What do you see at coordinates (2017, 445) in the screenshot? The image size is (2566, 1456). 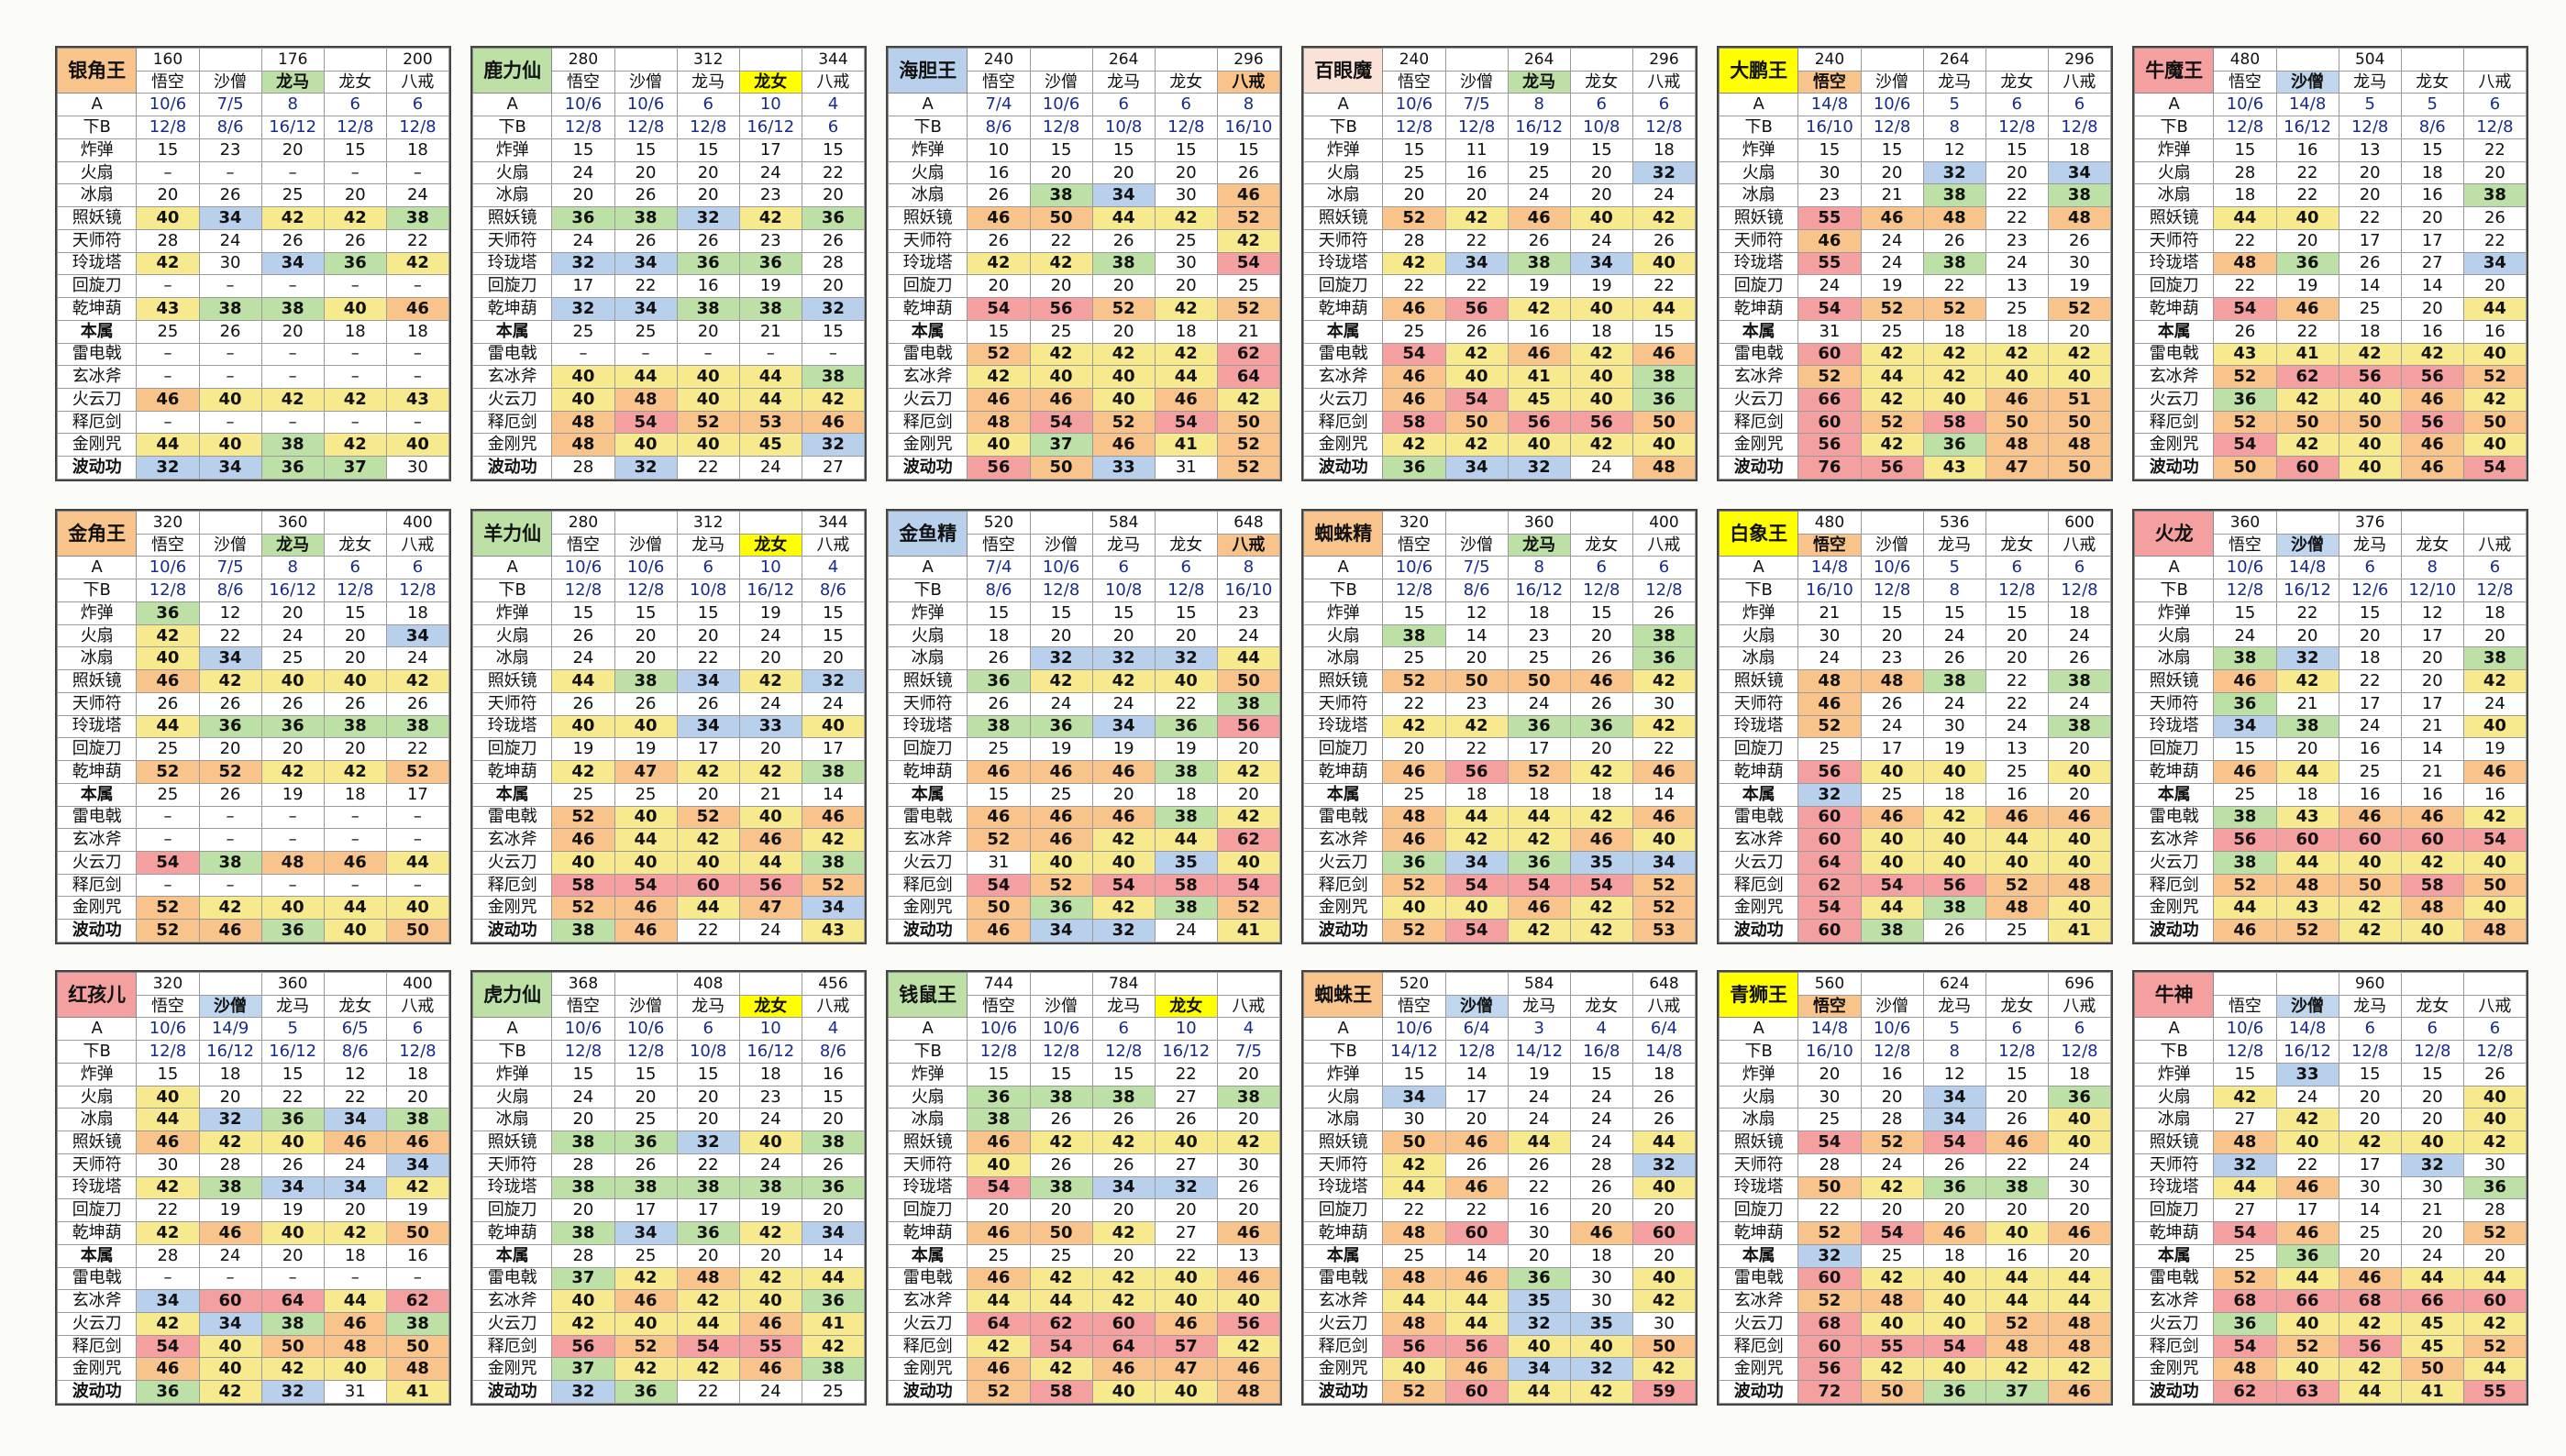 I see `damage-cell: 48` at bounding box center [2017, 445].